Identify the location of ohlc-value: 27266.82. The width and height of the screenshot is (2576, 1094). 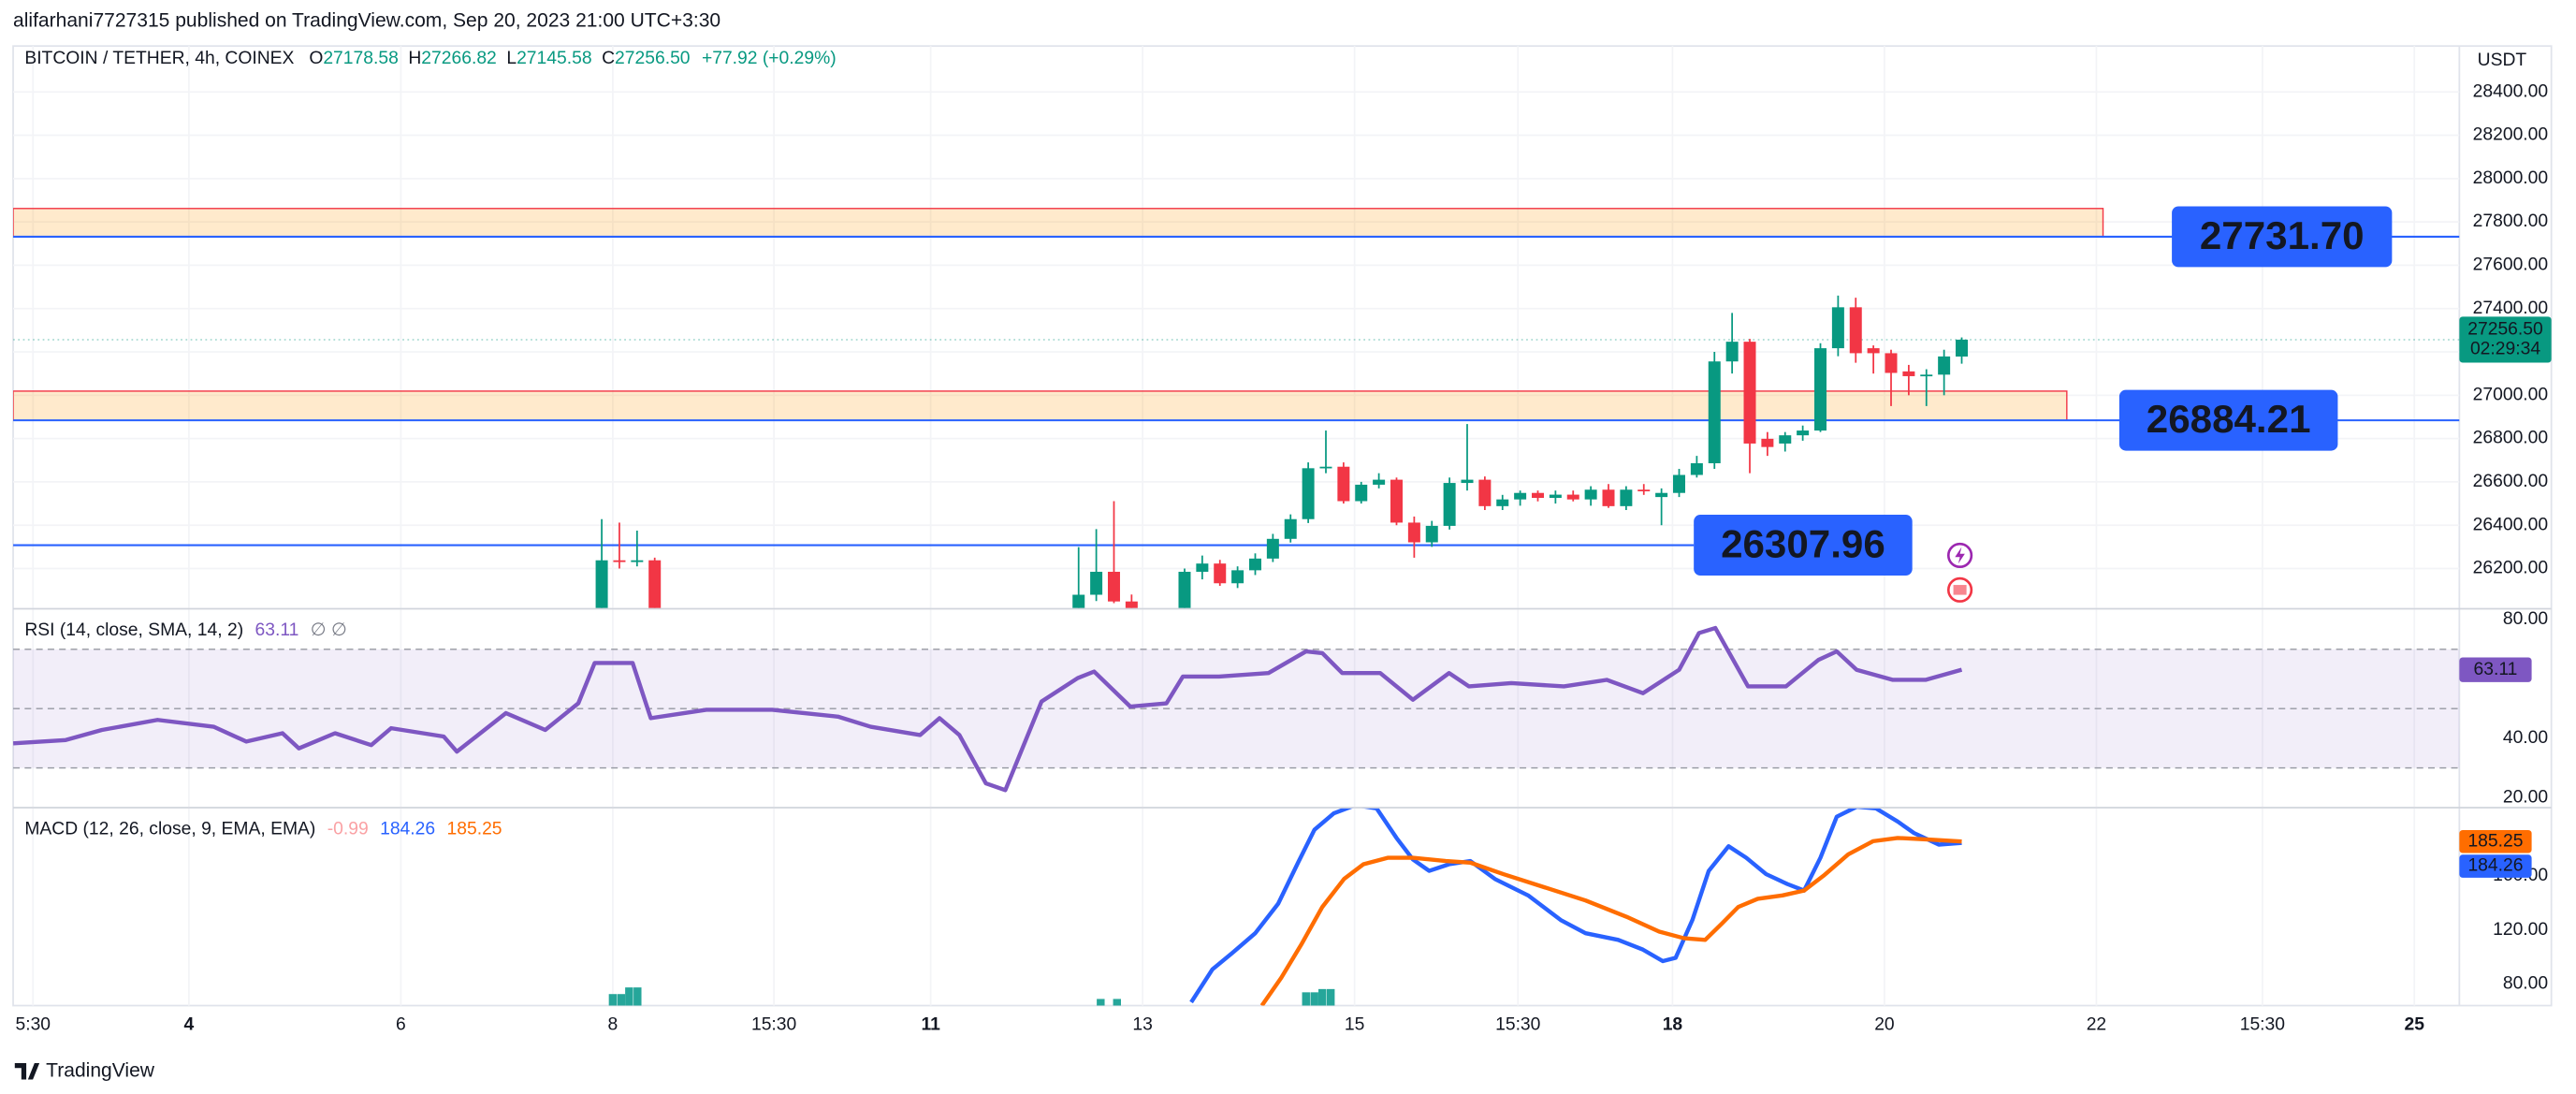
(458, 59).